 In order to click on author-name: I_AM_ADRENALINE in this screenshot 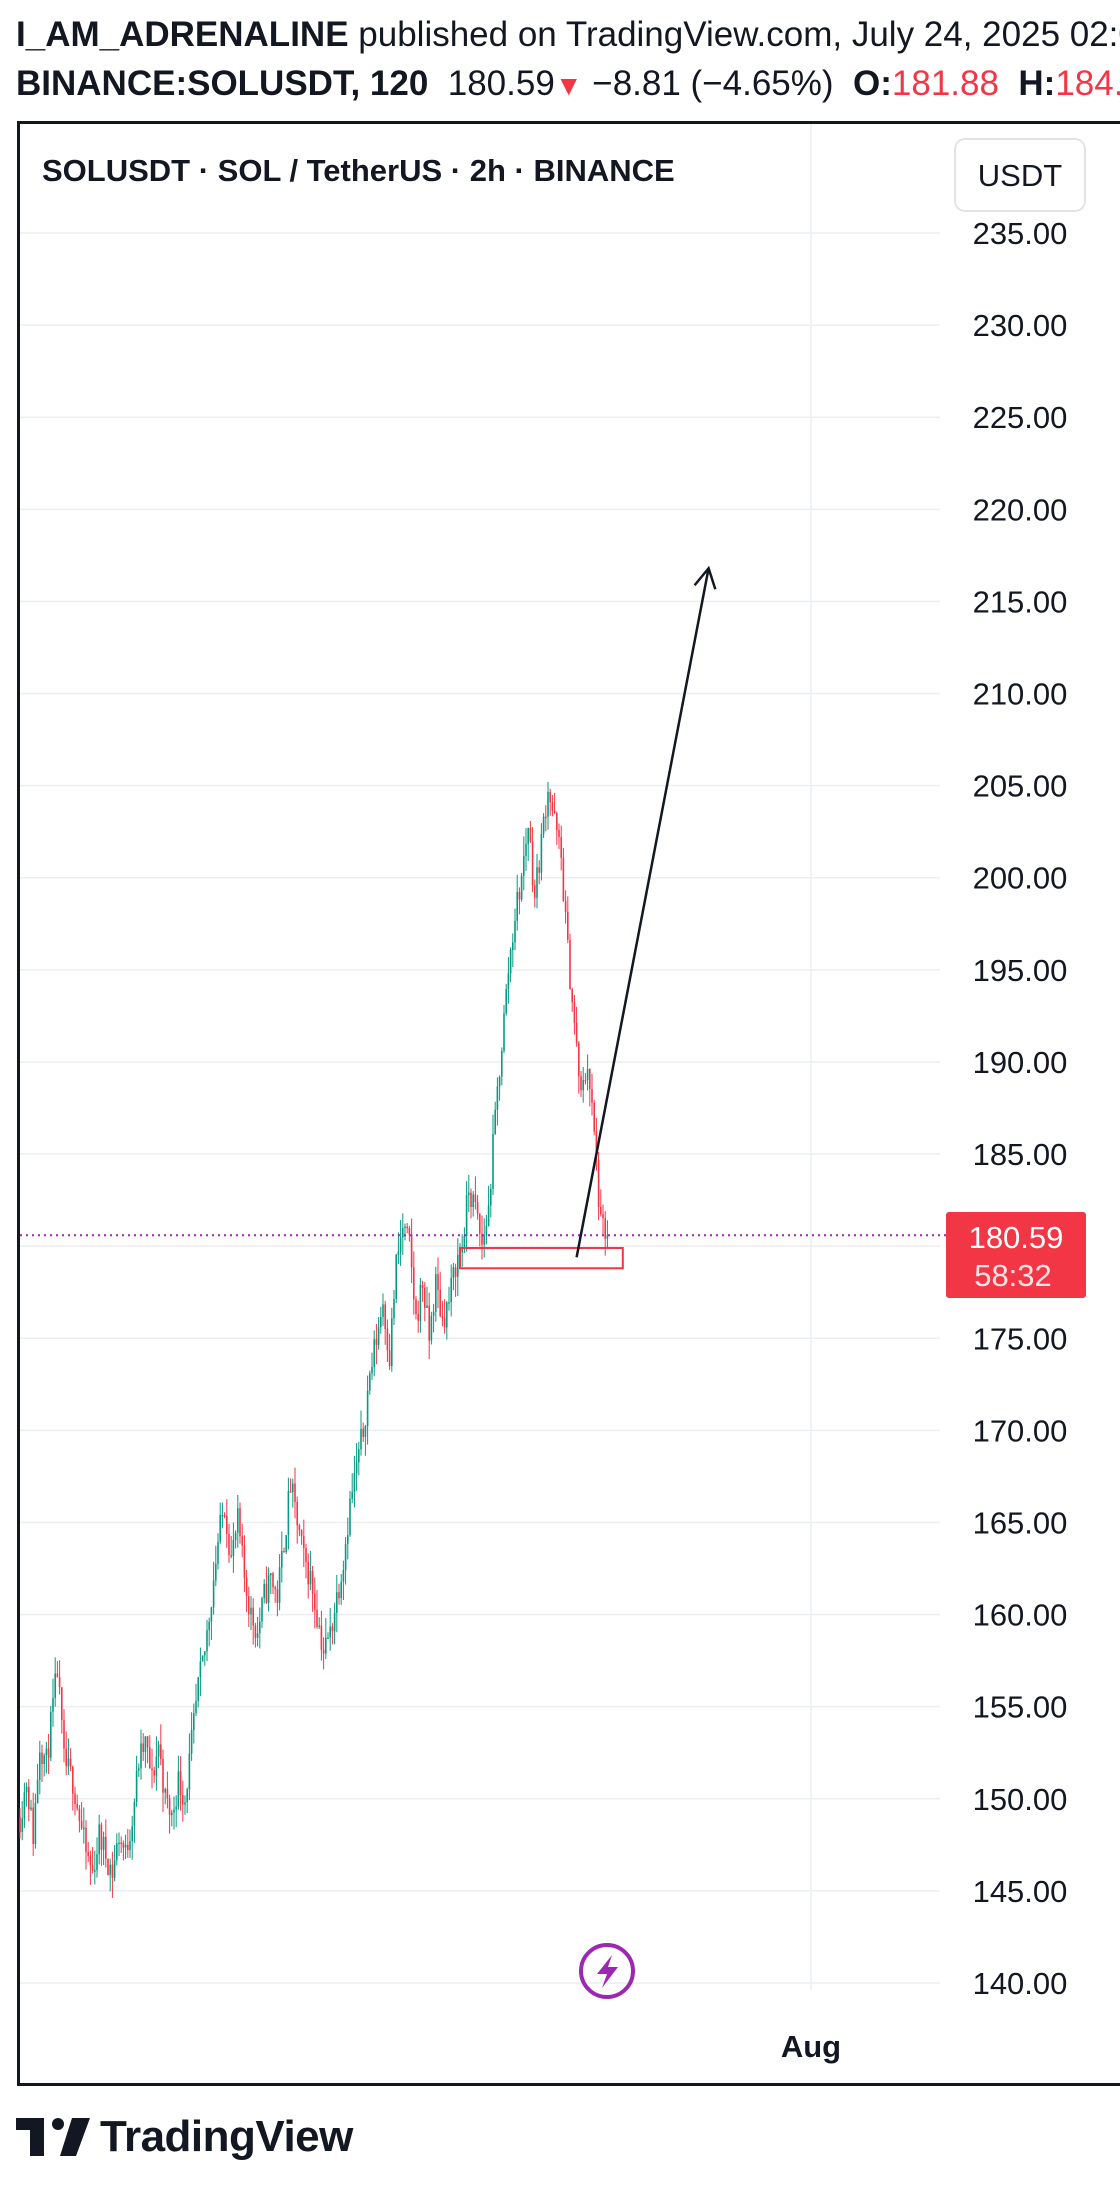, I will do `click(182, 34)`.